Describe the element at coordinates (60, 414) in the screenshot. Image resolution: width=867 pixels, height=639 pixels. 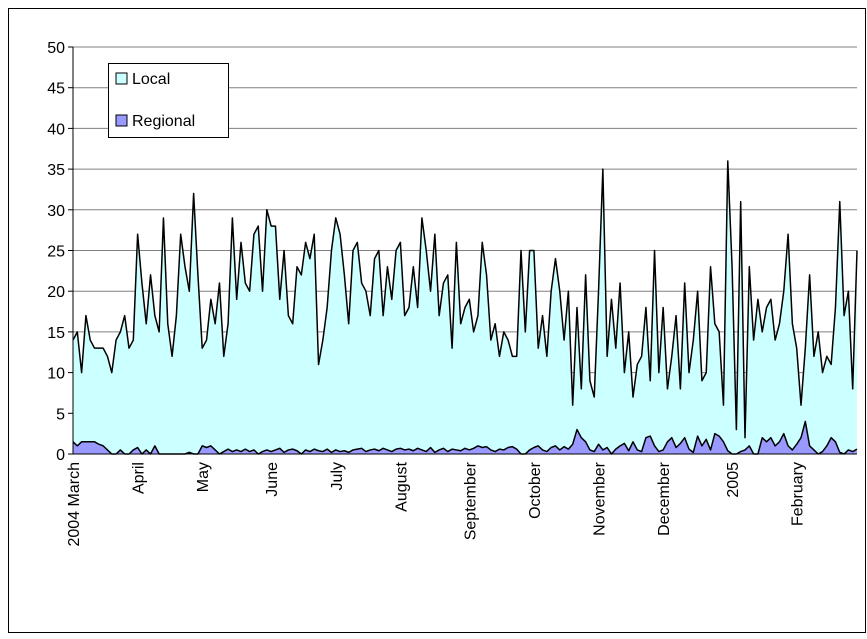
I see `y-tick-label: 5` at that location.